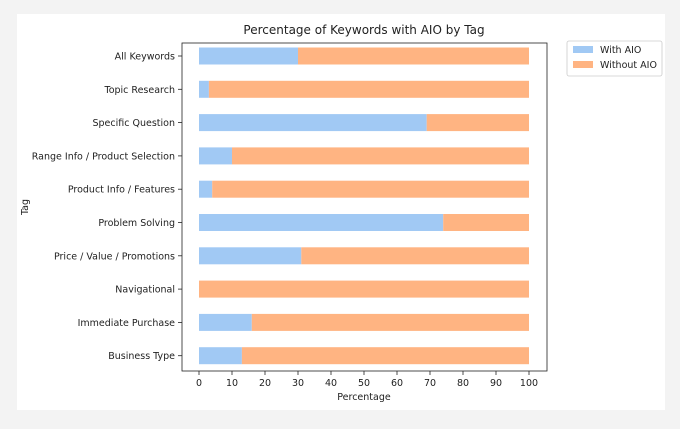 This screenshot has height=429, width=680. What do you see at coordinates (620, 50) in the screenshot?
I see `legend-label-with-aio: With AIO` at bounding box center [620, 50].